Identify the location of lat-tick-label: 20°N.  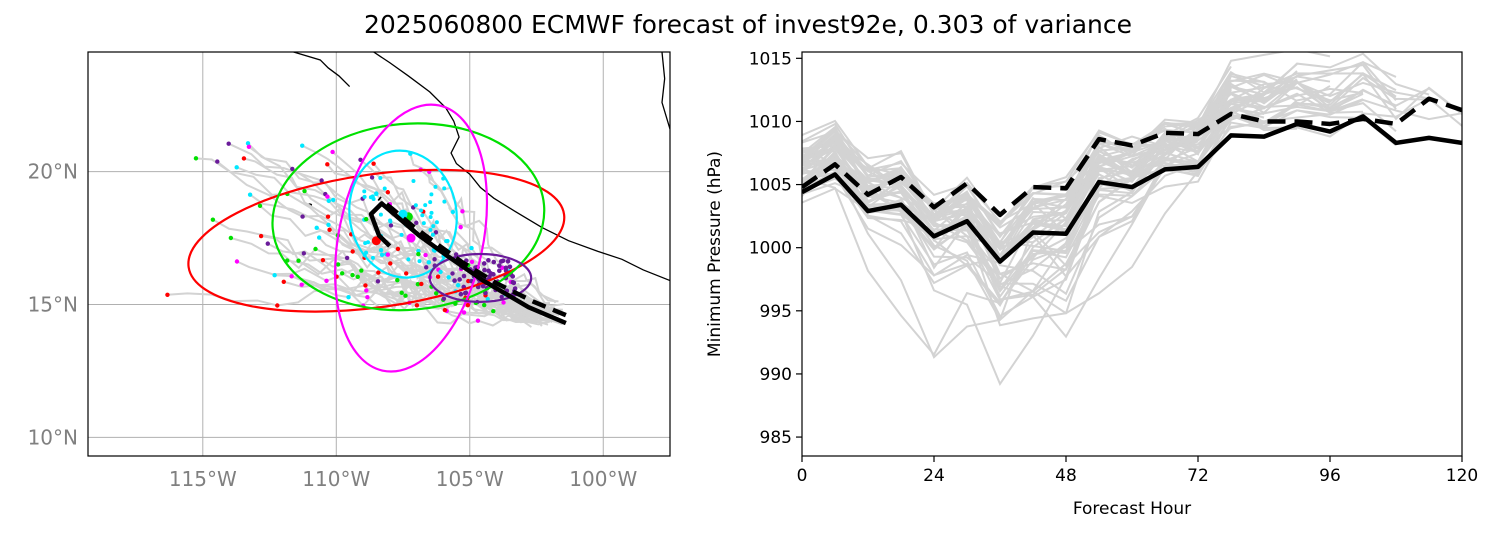
(53, 172).